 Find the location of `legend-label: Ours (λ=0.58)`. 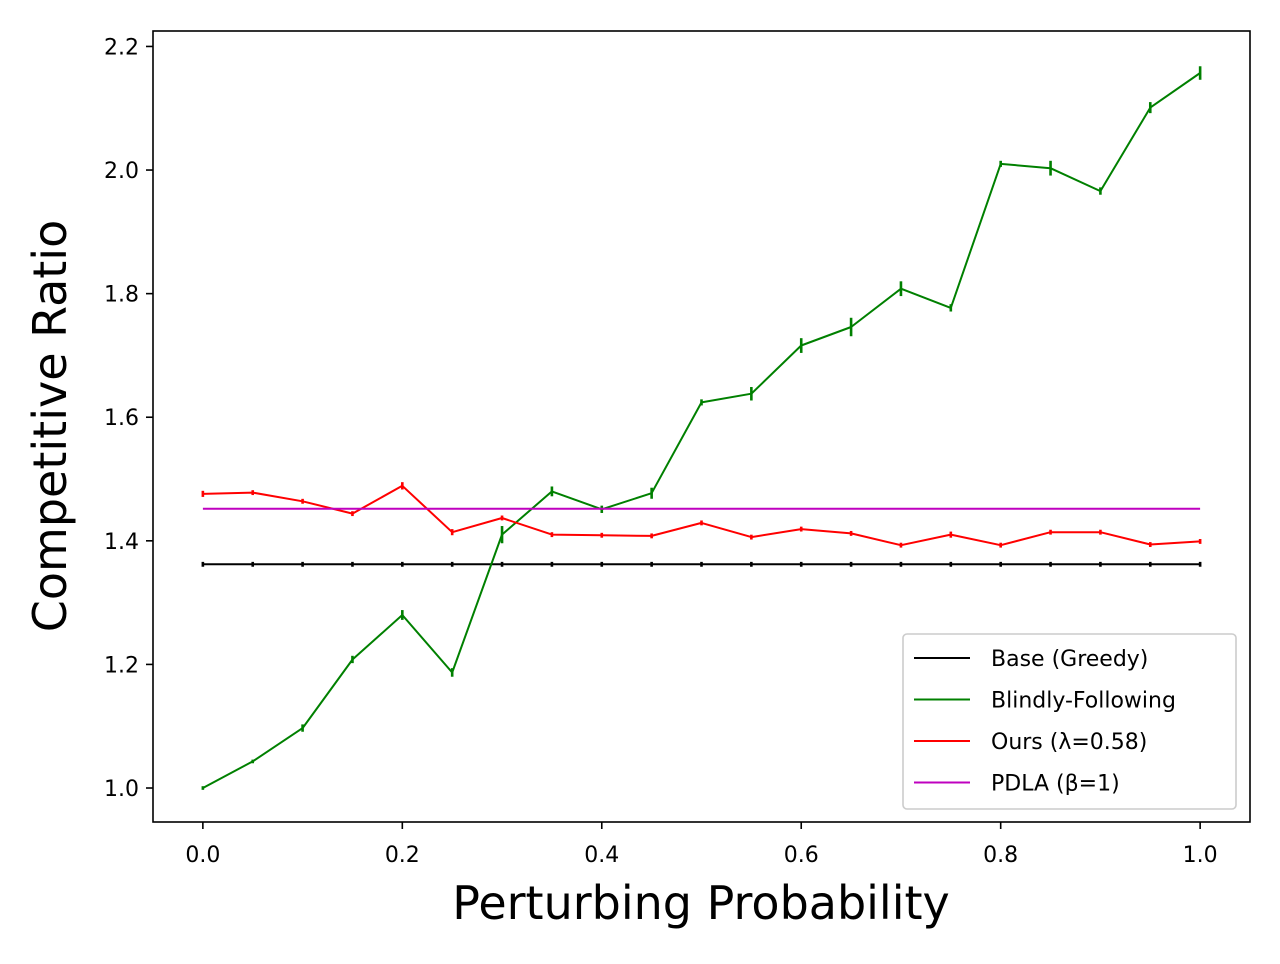

legend-label: Ours (λ=0.58) is located at coordinates (1069, 742).